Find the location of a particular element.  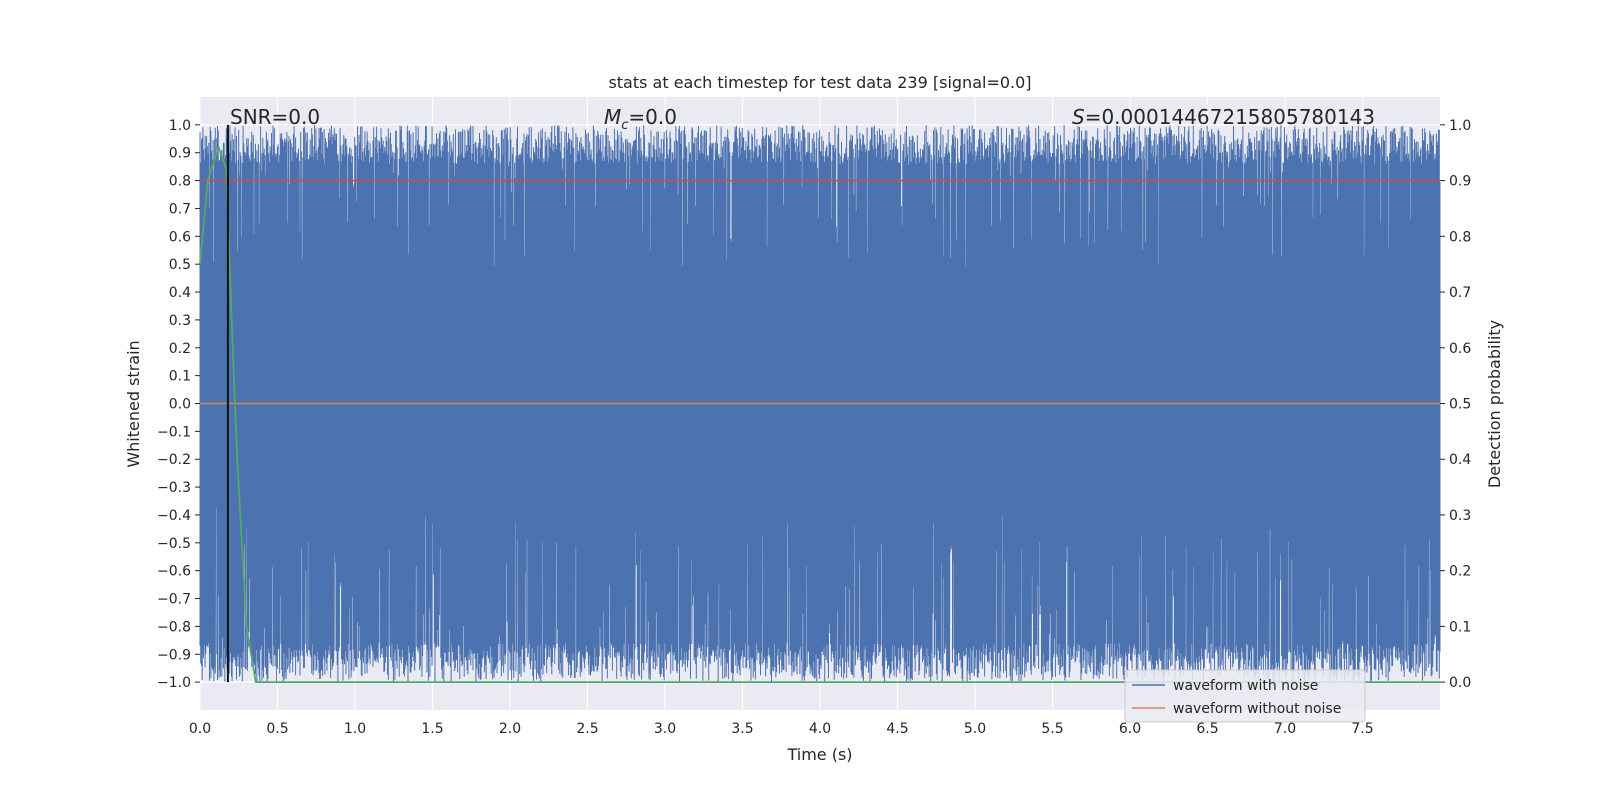

legend-label-clean: waveform without noise is located at coordinates (1257, 709).